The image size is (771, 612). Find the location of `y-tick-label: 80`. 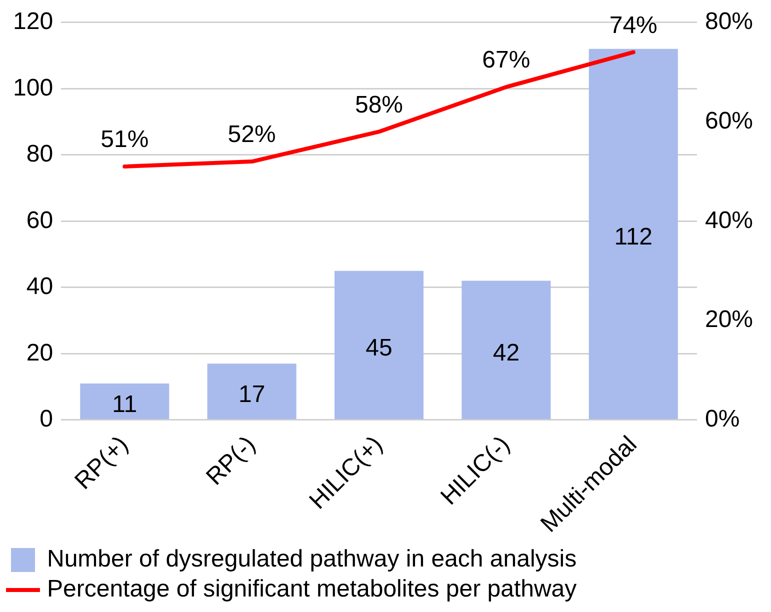

y-tick-label: 80 is located at coordinates (40, 154).